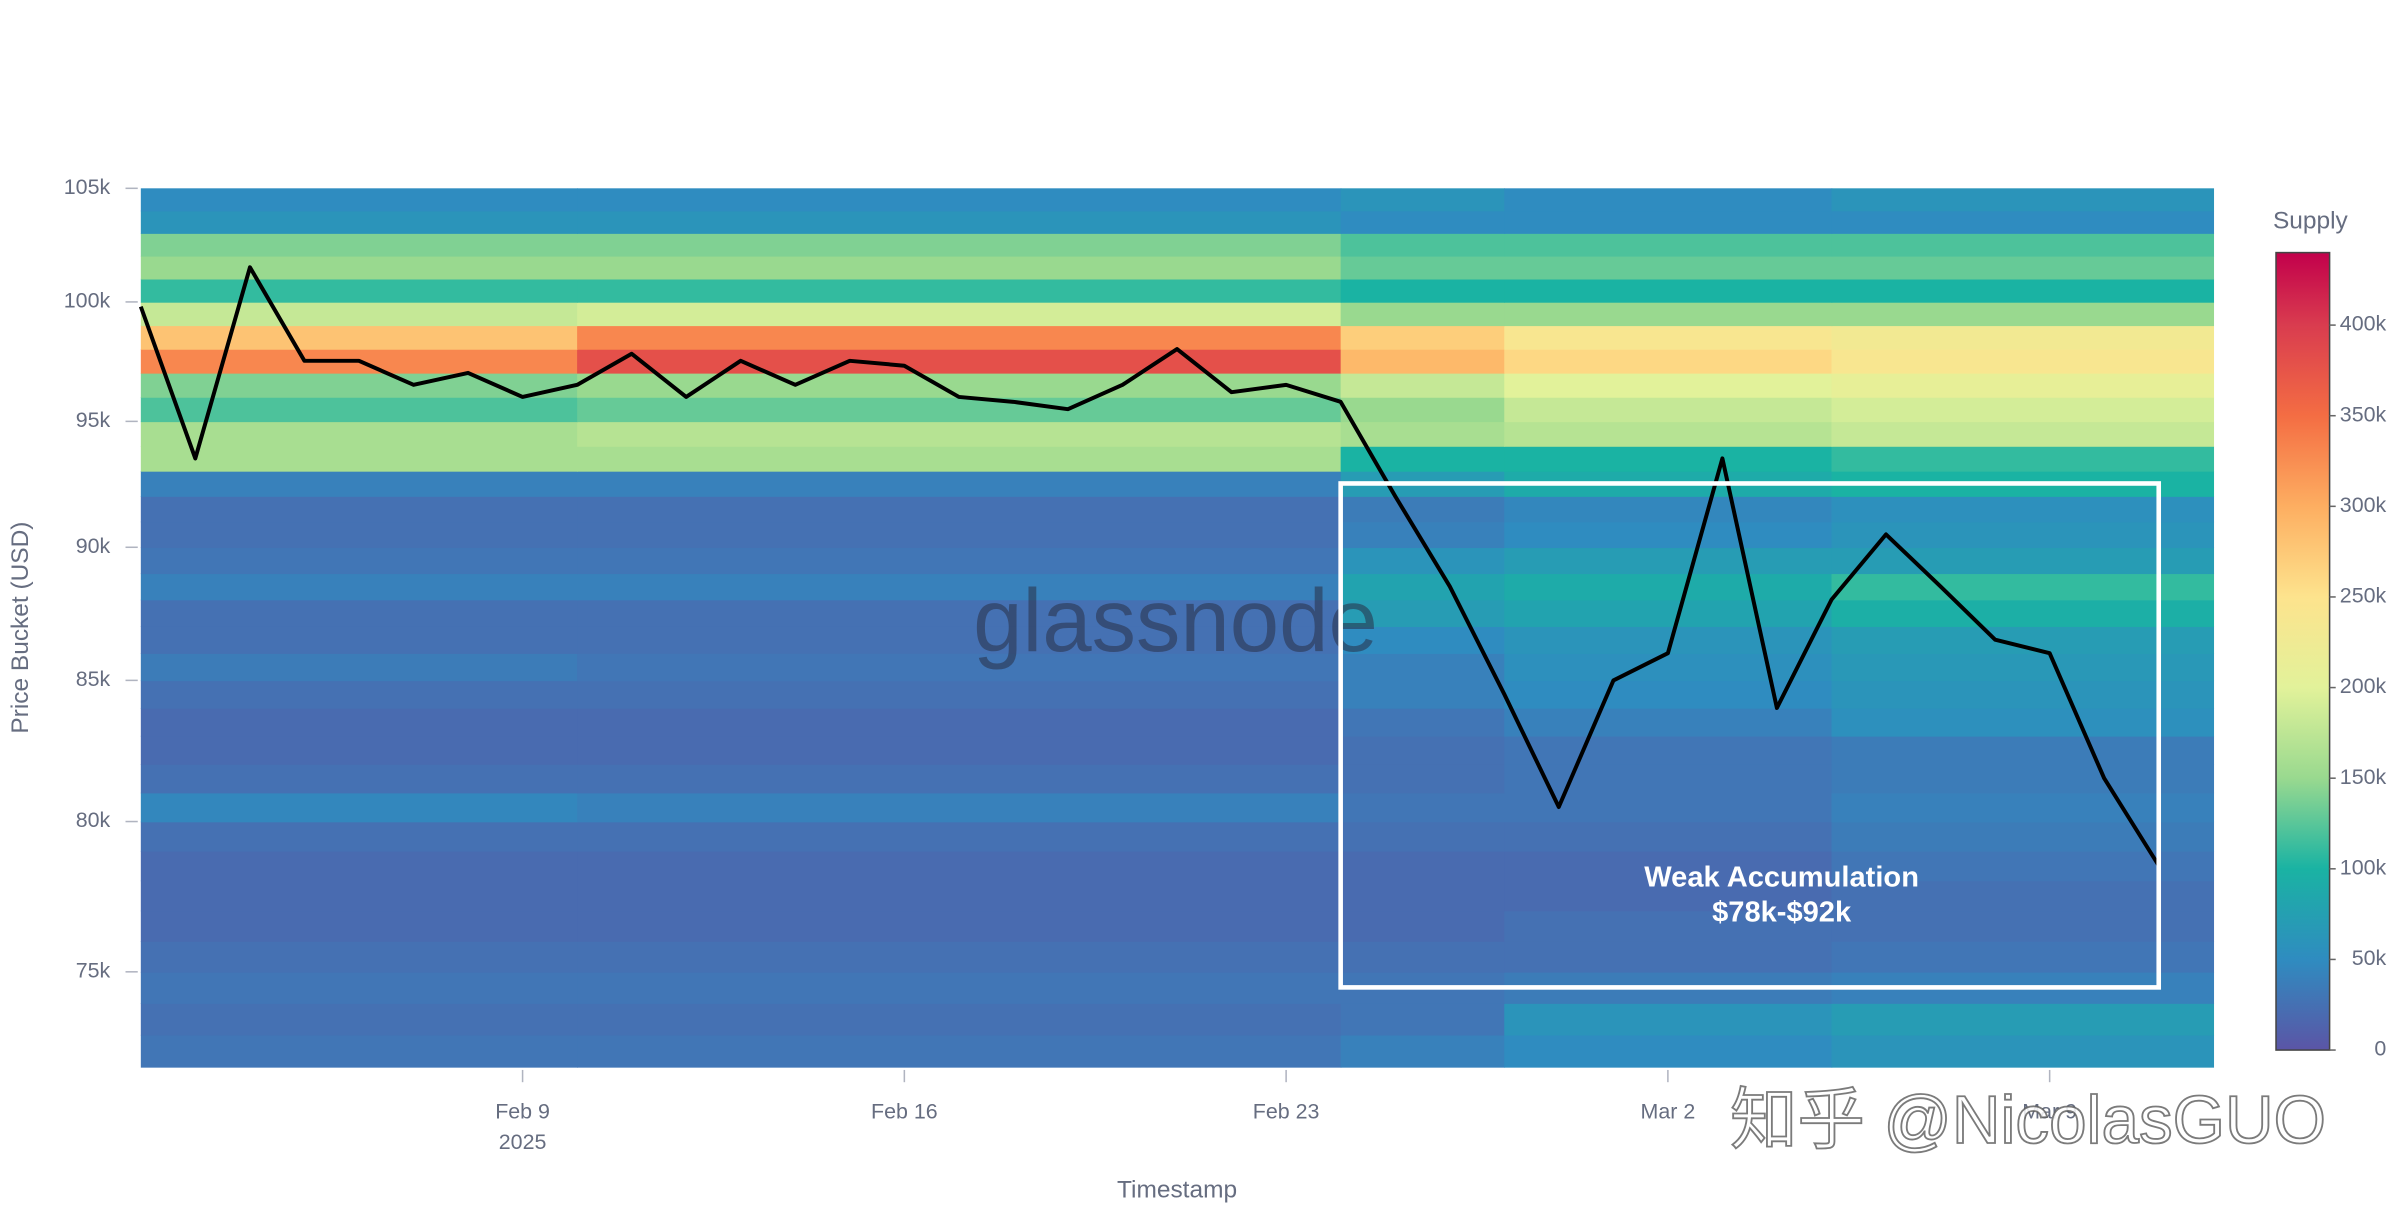 This screenshot has height=1220, width=2400. What do you see at coordinates (904, 1111) in the screenshot?
I see `x-tick-label: Feb 16` at bounding box center [904, 1111].